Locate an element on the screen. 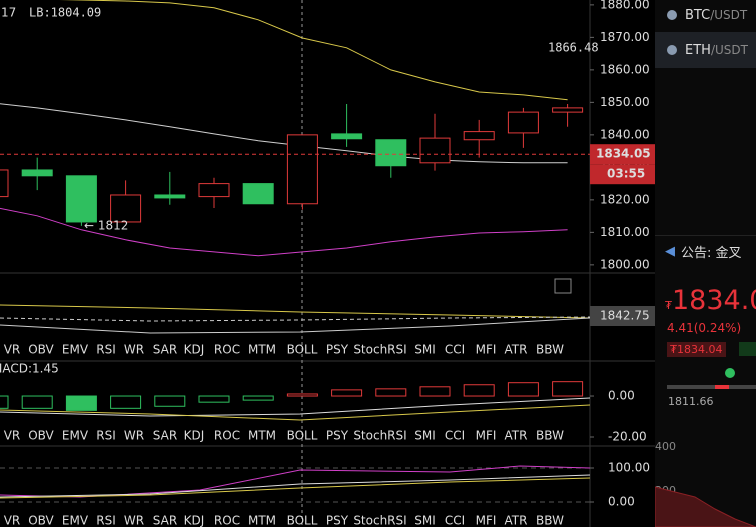 Image resolution: width=756 pixels, height=527 pixels. y-tick-label: 1870.00 is located at coordinates (625, 37).